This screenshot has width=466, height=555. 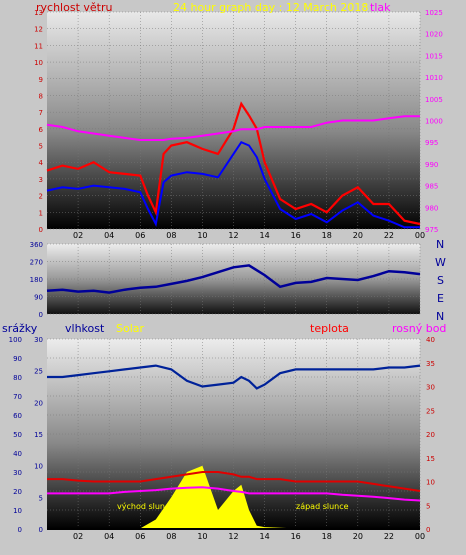 What do you see at coordinates (109, 235) in the screenshot?
I see `wind-x-tick: 04` at bounding box center [109, 235].